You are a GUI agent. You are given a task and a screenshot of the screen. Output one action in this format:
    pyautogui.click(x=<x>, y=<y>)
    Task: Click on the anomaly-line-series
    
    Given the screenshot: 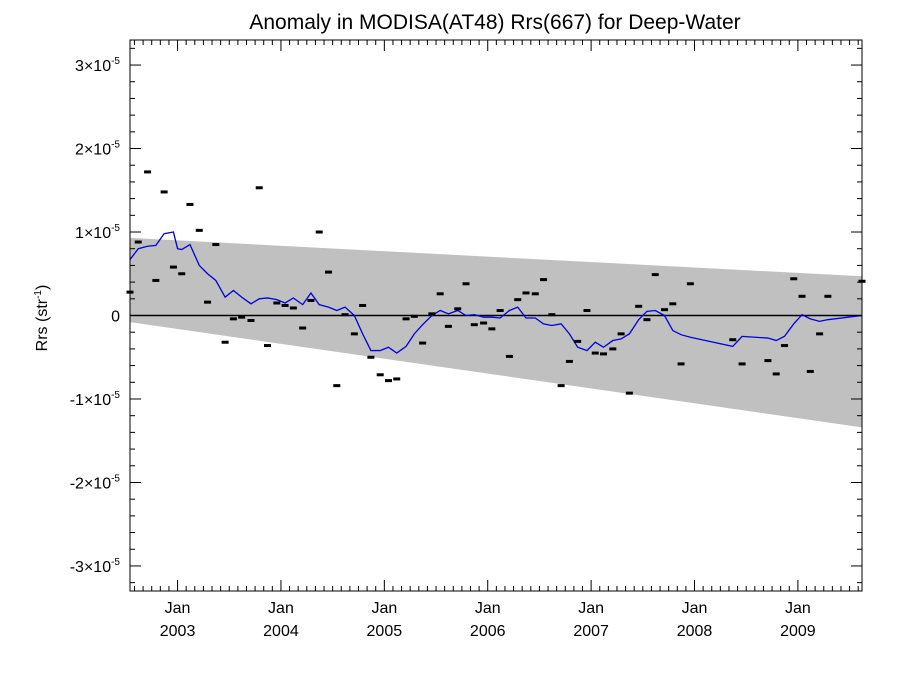 What is the action you would take?
    pyautogui.click(x=496, y=292)
    